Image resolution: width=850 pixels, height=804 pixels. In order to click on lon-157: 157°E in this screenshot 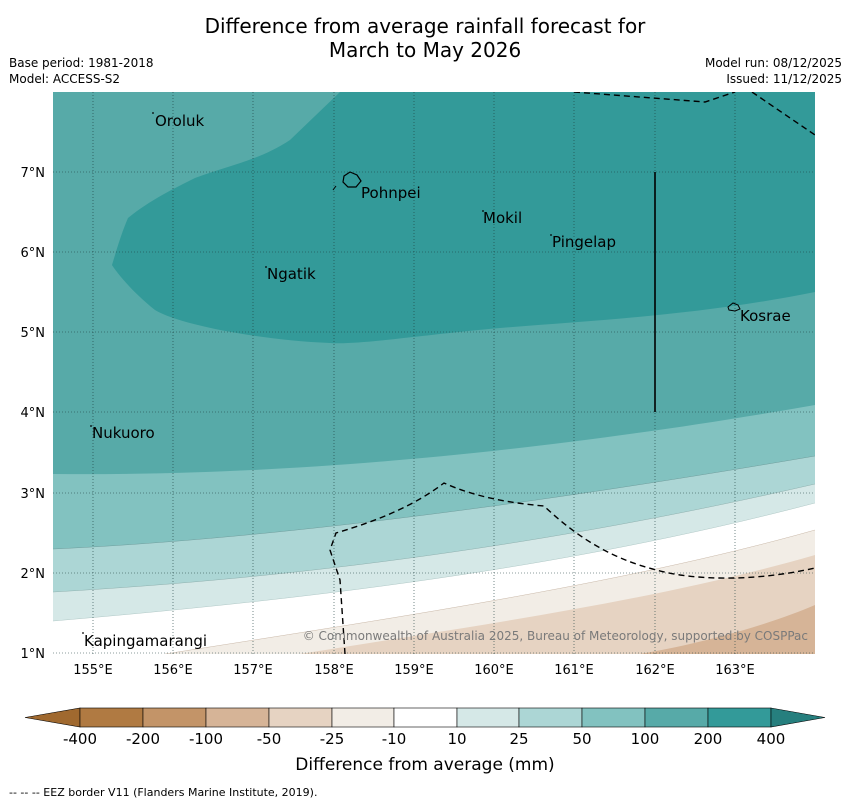, I will do `click(253, 670)`.